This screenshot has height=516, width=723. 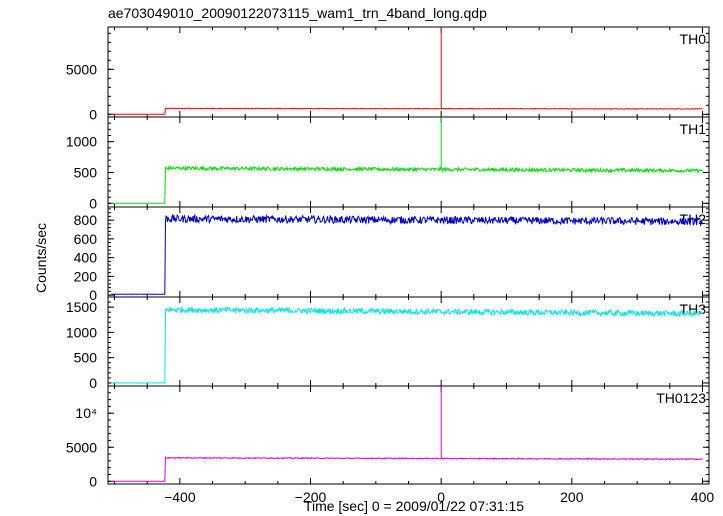 What do you see at coordinates (693, 129) in the screenshot?
I see `panel-name-label: TH1` at bounding box center [693, 129].